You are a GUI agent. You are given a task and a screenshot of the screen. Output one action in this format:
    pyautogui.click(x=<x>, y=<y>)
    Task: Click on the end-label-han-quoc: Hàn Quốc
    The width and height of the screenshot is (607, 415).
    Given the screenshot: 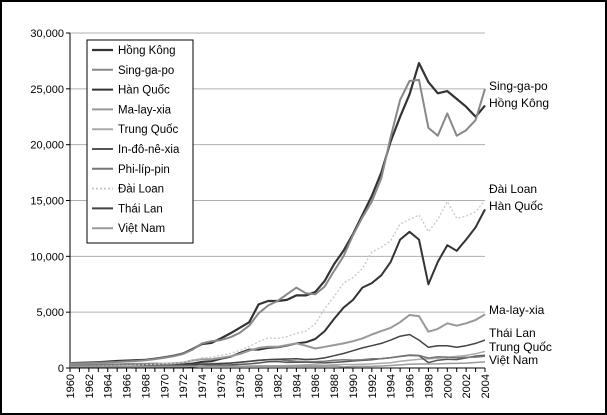 What is the action you would take?
    pyautogui.click(x=516, y=206)
    